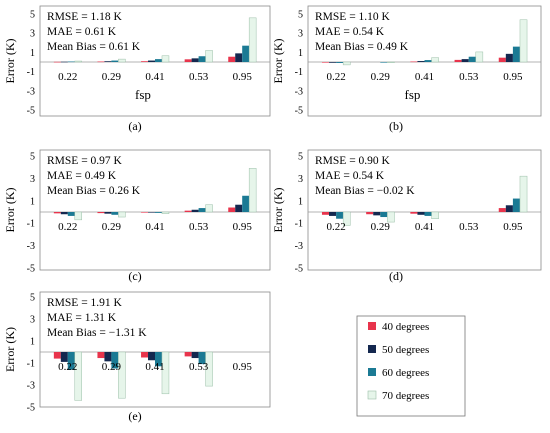 Image resolution: width=550 pixels, height=433 pixels. What do you see at coordinates (405, 327) in the screenshot?
I see `legend-label: 40 degrees` at bounding box center [405, 327].